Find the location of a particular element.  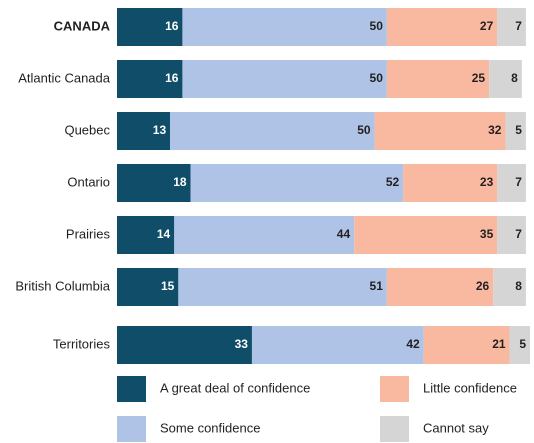

legend-label: A great deal of confidence is located at coordinates (235, 387).